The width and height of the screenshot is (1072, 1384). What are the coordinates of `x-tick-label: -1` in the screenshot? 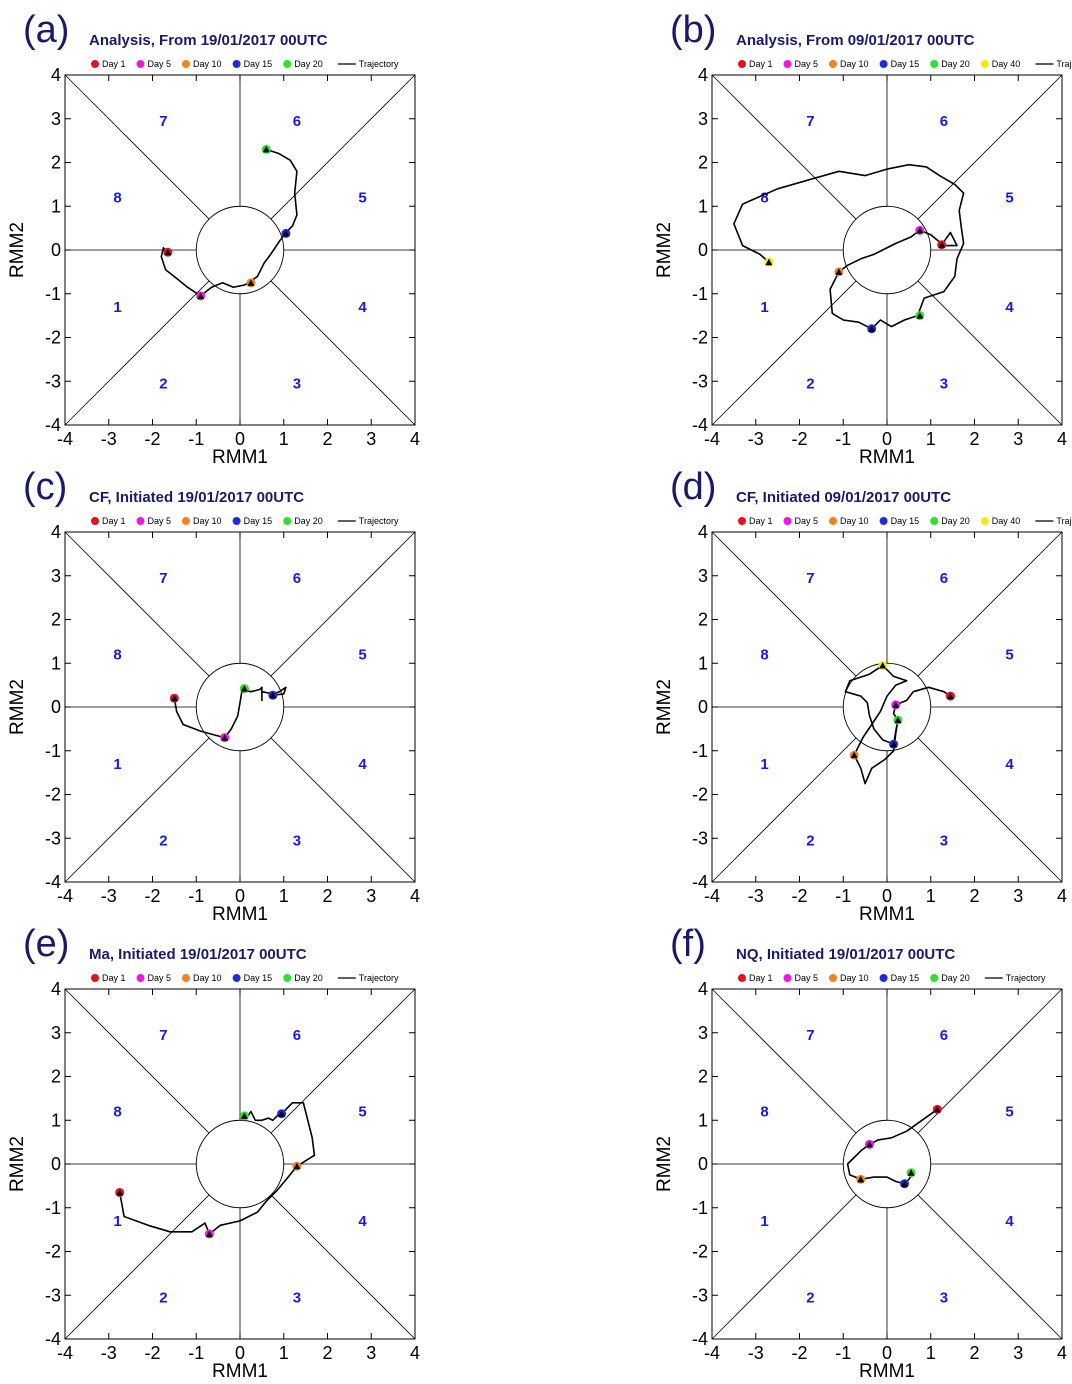 It's located at (843, 439).